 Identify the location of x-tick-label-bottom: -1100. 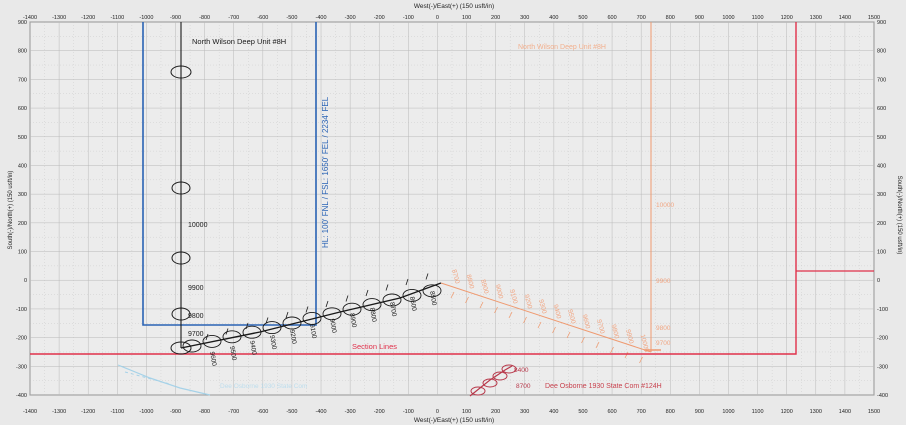
(117, 412).